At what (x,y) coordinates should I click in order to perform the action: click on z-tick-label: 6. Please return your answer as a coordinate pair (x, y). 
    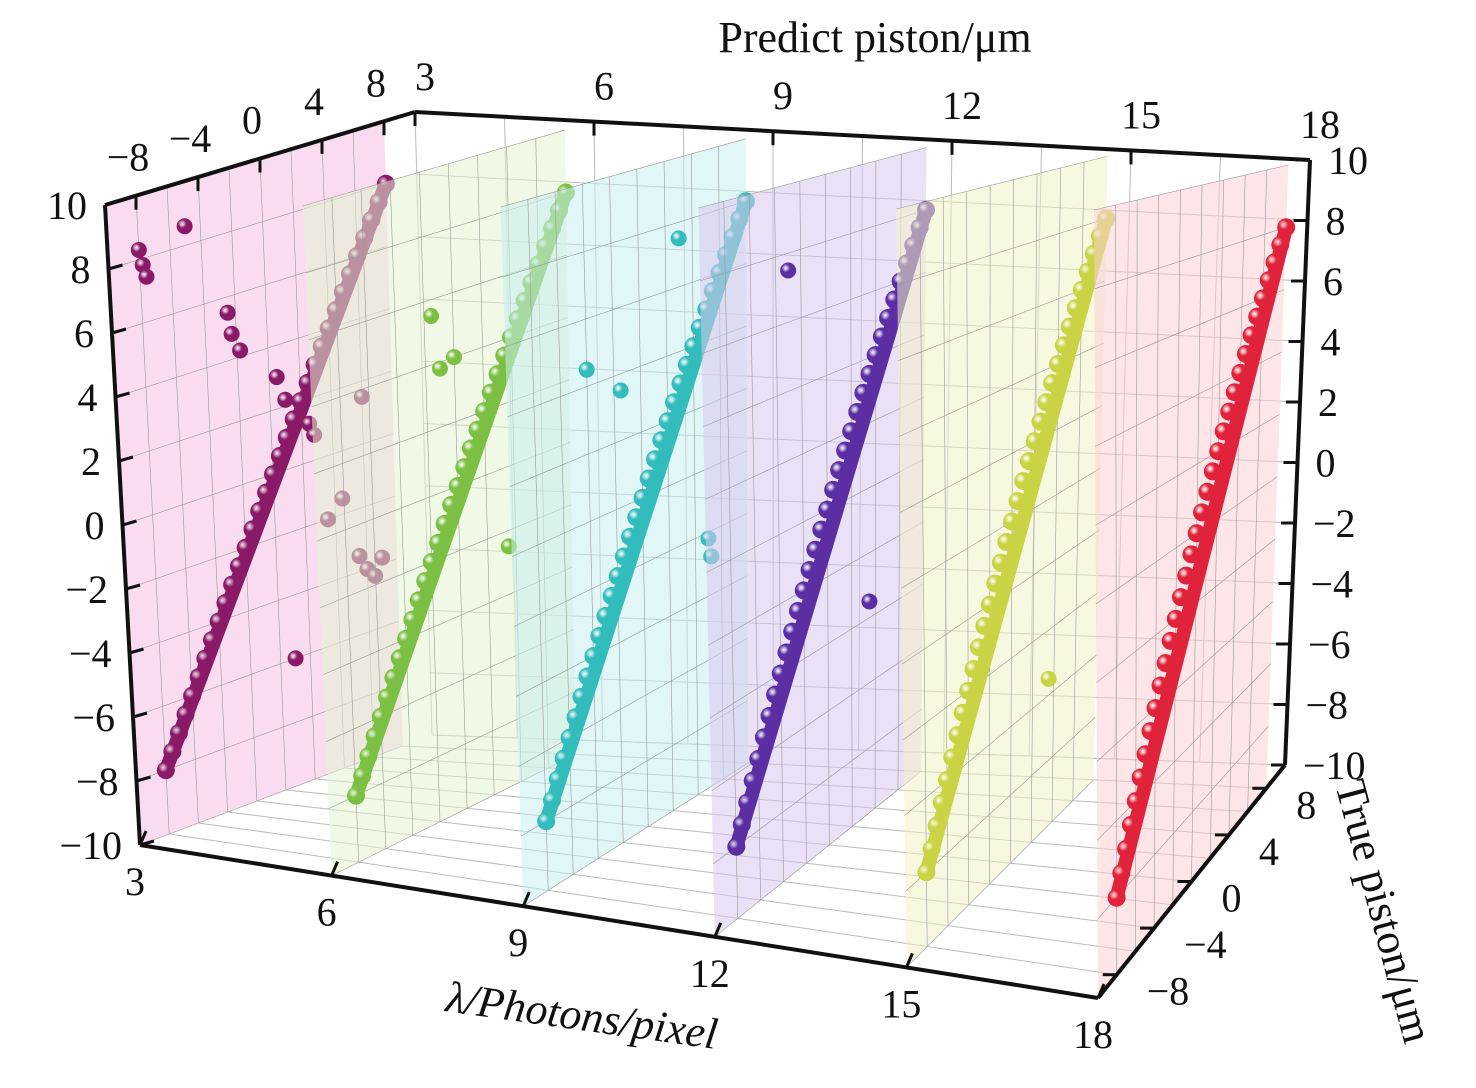
    Looking at the image, I should click on (84, 333).